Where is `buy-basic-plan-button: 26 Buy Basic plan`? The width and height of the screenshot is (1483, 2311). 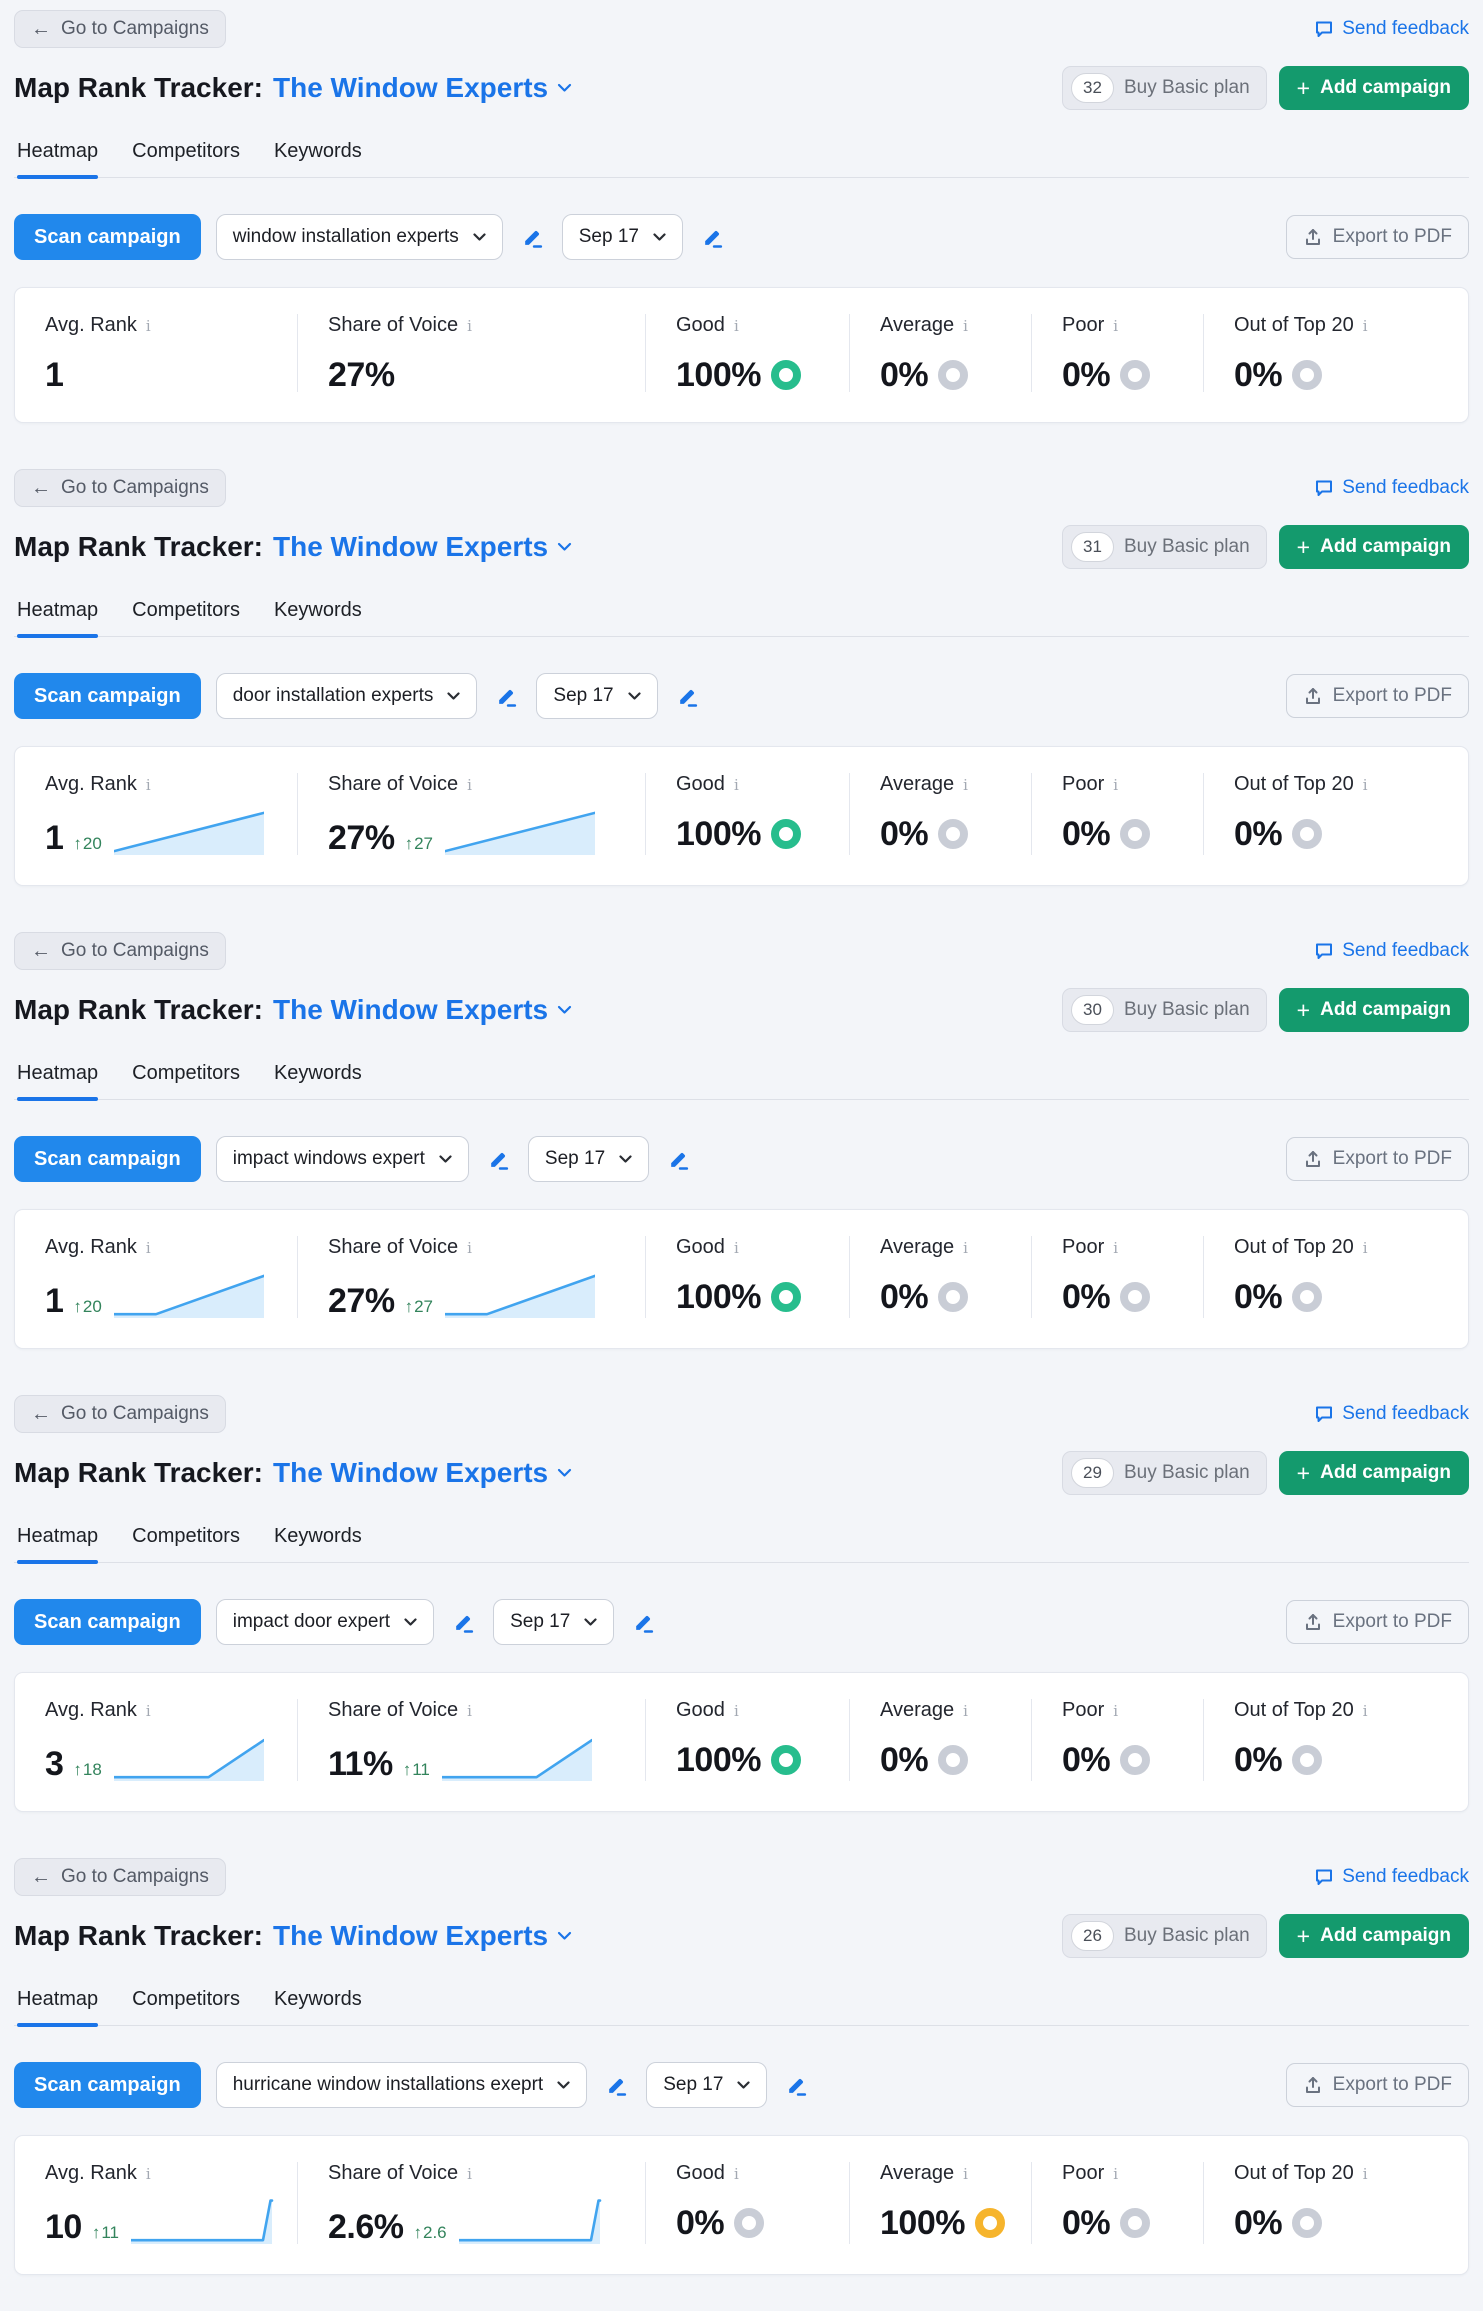 buy-basic-plan-button: 26 Buy Basic plan is located at coordinates (1164, 1936).